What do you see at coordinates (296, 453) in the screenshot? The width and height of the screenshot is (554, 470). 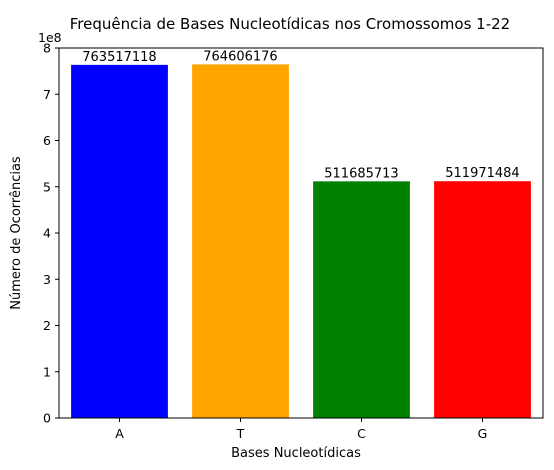 I see `x-axis-label: Bases Nucleotídicas` at bounding box center [296, 453].